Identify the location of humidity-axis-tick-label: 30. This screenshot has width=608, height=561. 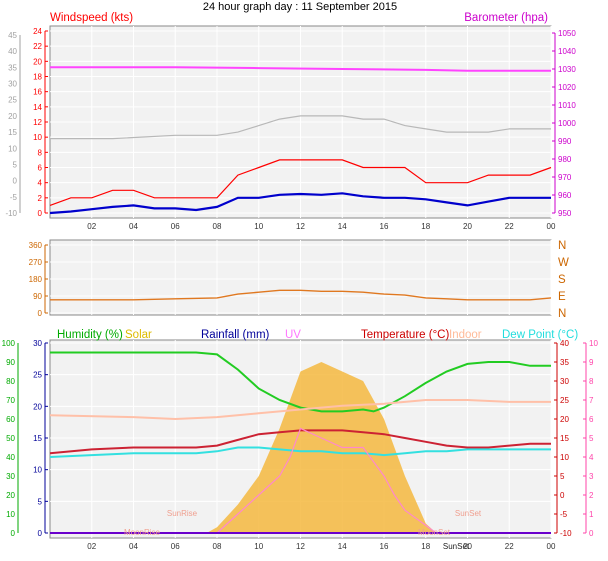
(10, 476).